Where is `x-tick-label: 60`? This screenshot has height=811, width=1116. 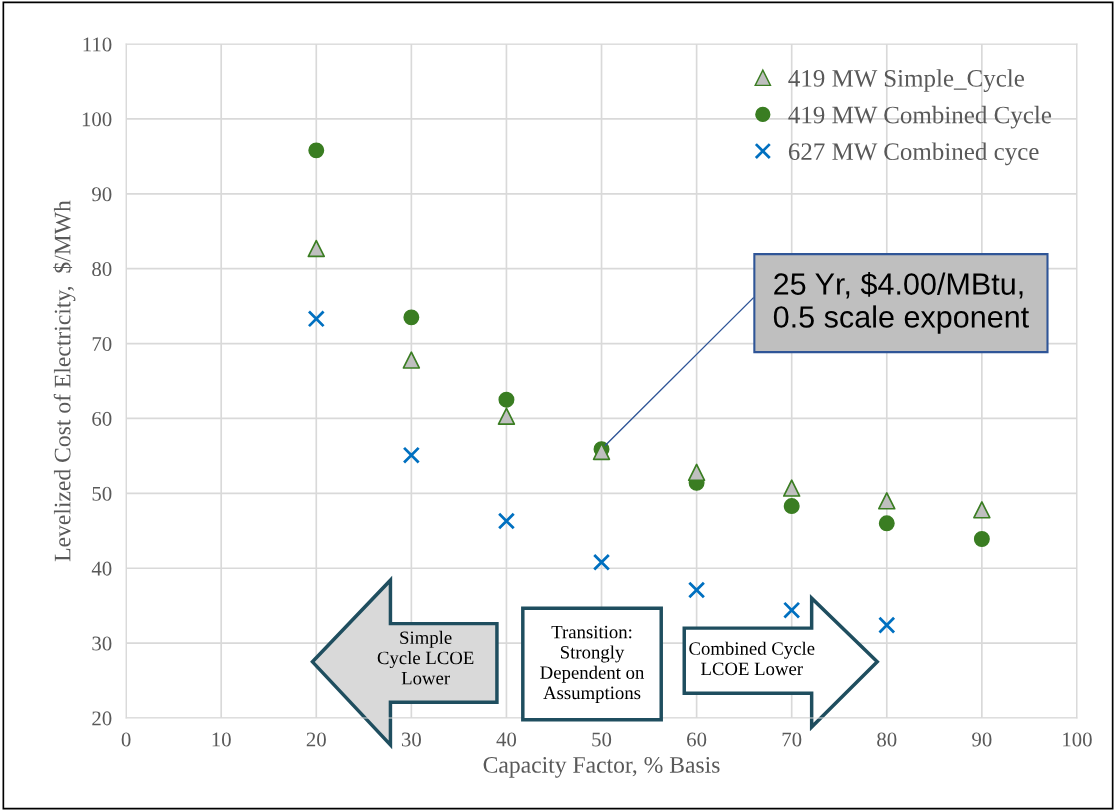
x-tick-label: 60 is located at coordinates (697, 739).